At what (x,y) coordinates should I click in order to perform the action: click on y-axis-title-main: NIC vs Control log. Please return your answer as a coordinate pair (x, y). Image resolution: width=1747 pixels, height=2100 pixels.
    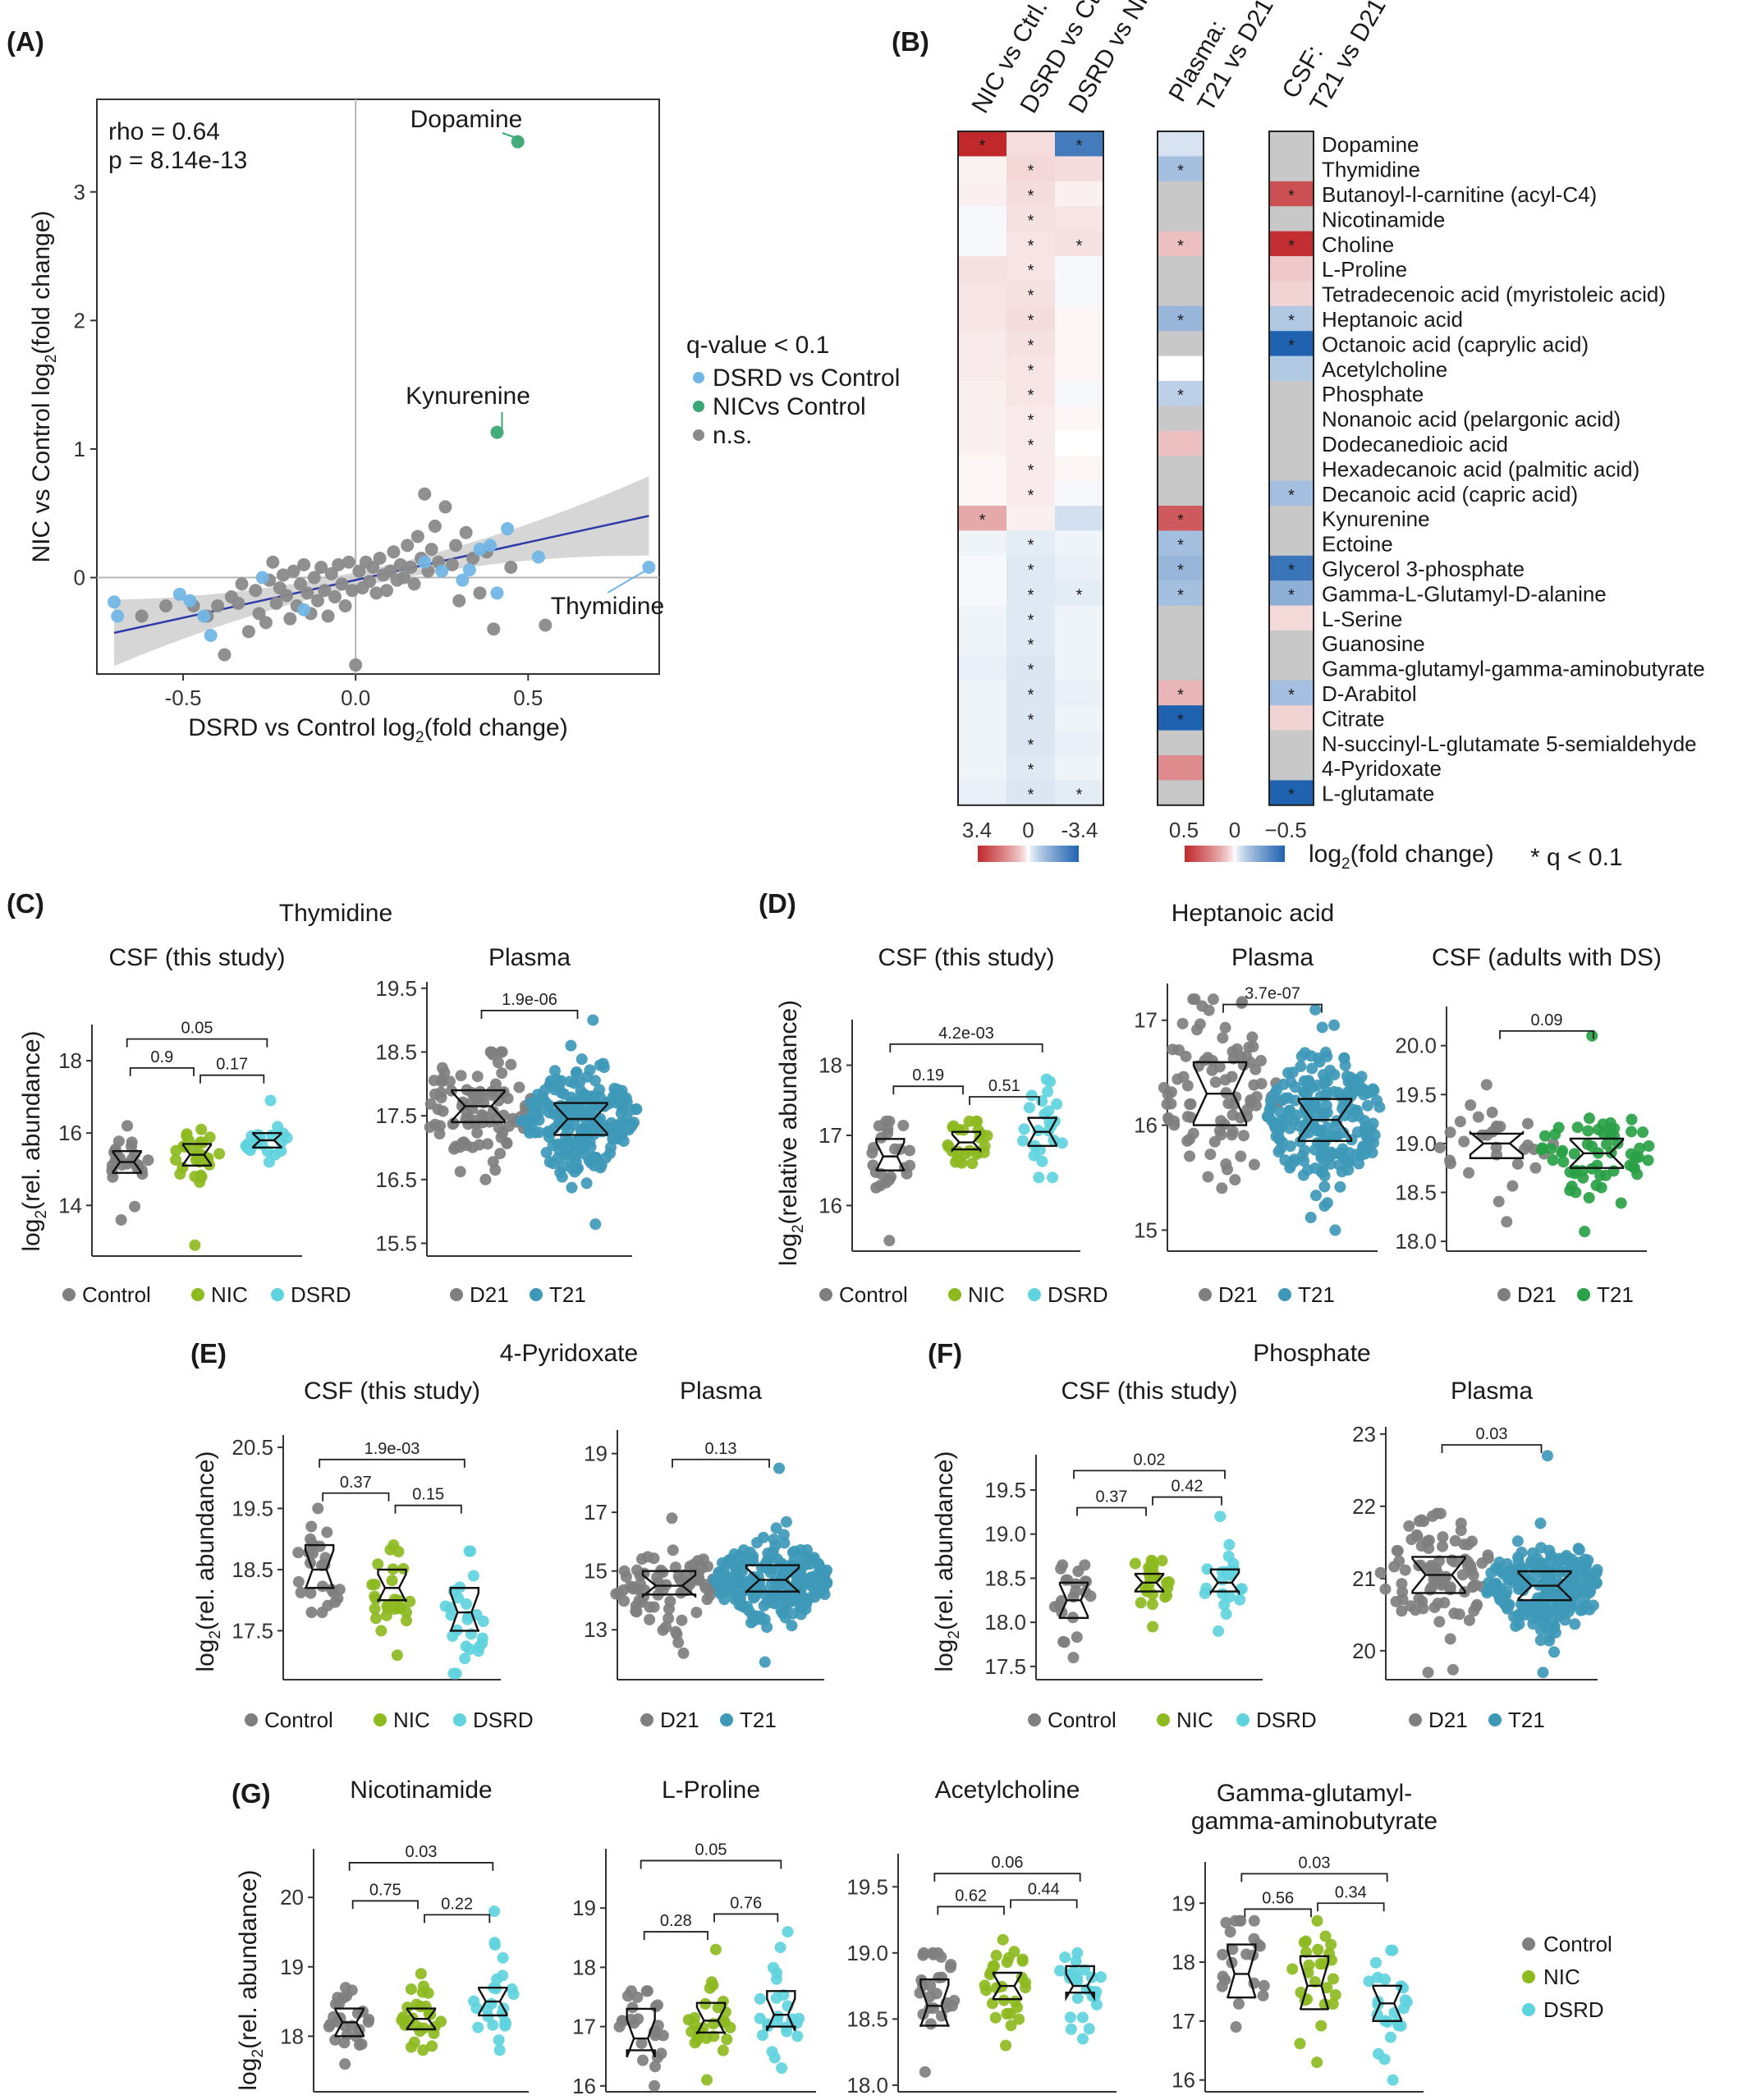
    Looking at the image, I should click on (41, 462).